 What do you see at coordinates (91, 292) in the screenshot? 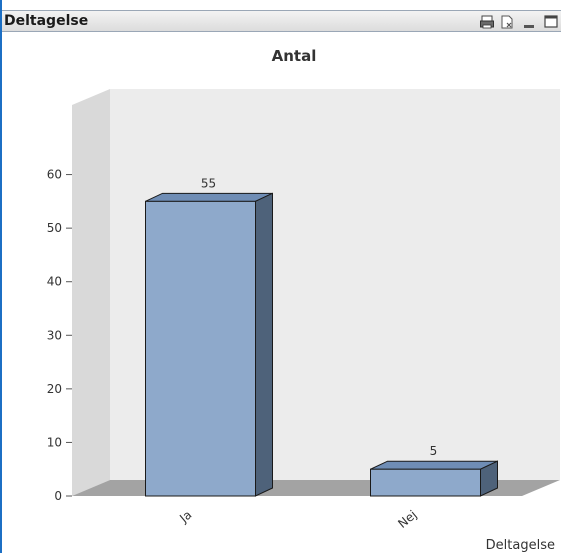
I see `side-wall` at bounding box center [91, 292].